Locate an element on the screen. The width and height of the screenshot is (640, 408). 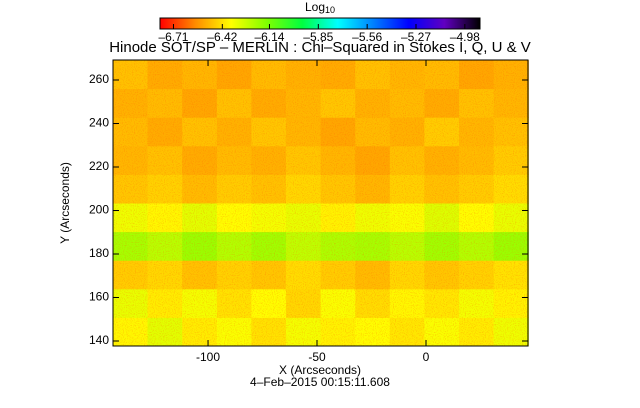
y-tick-label: 220 is located at coordinates (99, 166).